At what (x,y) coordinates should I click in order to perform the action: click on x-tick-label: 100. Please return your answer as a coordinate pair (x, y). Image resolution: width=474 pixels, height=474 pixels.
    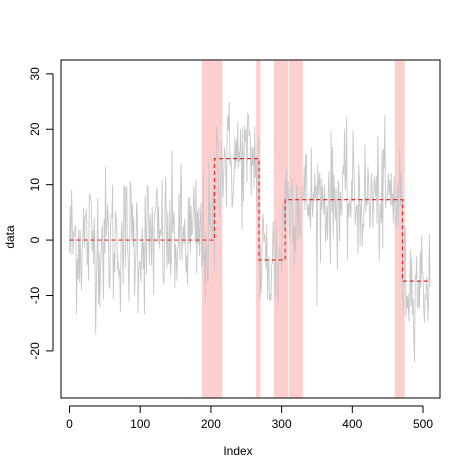
    Looking at the image, I should click on (140, 424).